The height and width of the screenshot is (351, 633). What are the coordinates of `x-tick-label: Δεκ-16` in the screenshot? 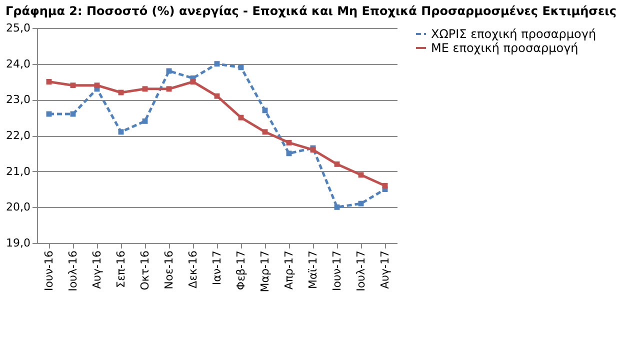 It's located at (193, 269).